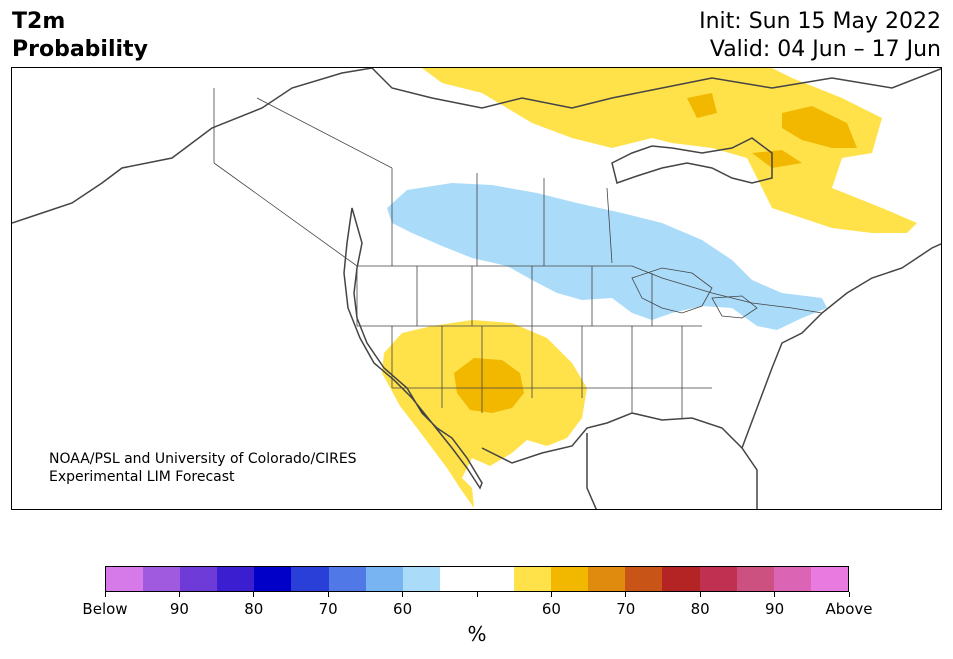  Describe the element at coordinates (142, 477) in the screenshot. I see `credit-line-2: Experimental LIM Forecast` at that location.